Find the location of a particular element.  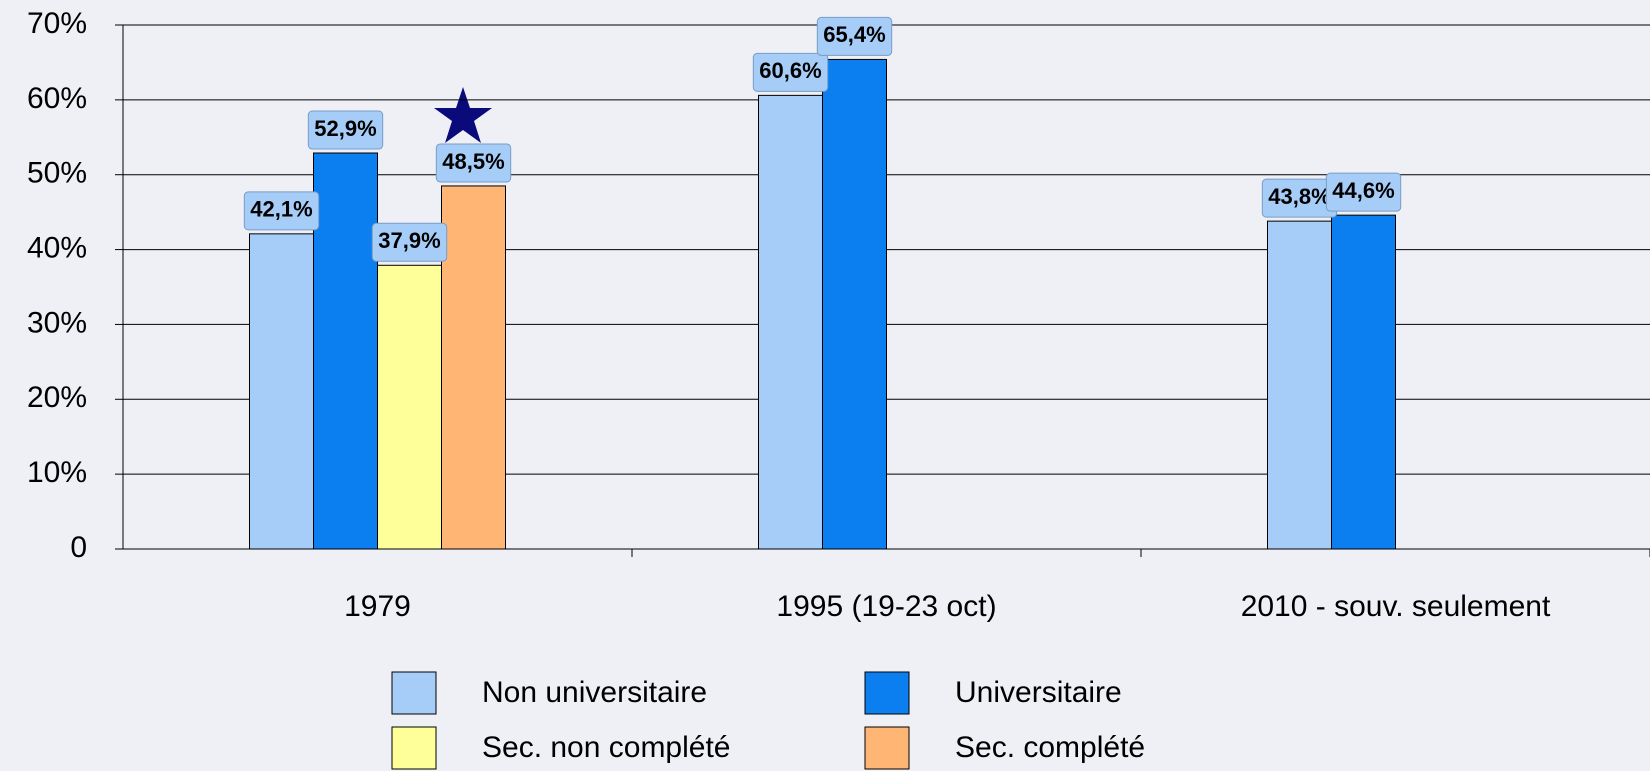

data-label: 65,4% is located at coordinates (854, 34).